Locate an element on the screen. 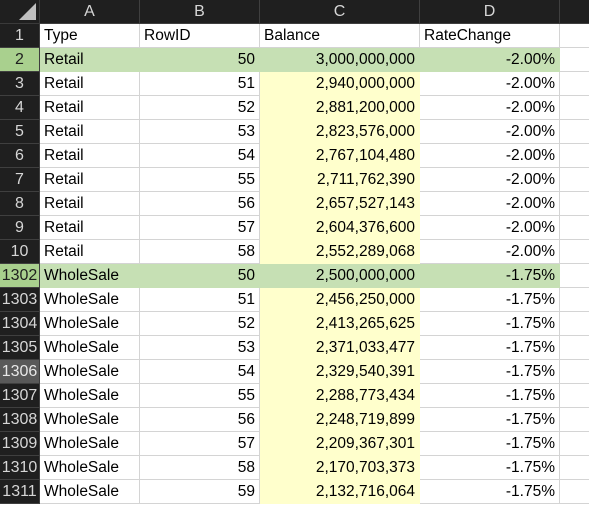  row-header: 1307 is located at coordinates (20, 396).